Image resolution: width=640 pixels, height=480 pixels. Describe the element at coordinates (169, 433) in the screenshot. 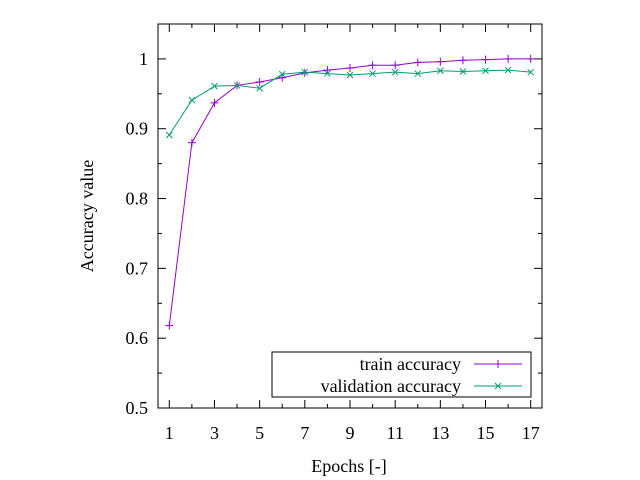

I see `x-tick-label: 1` at that location.